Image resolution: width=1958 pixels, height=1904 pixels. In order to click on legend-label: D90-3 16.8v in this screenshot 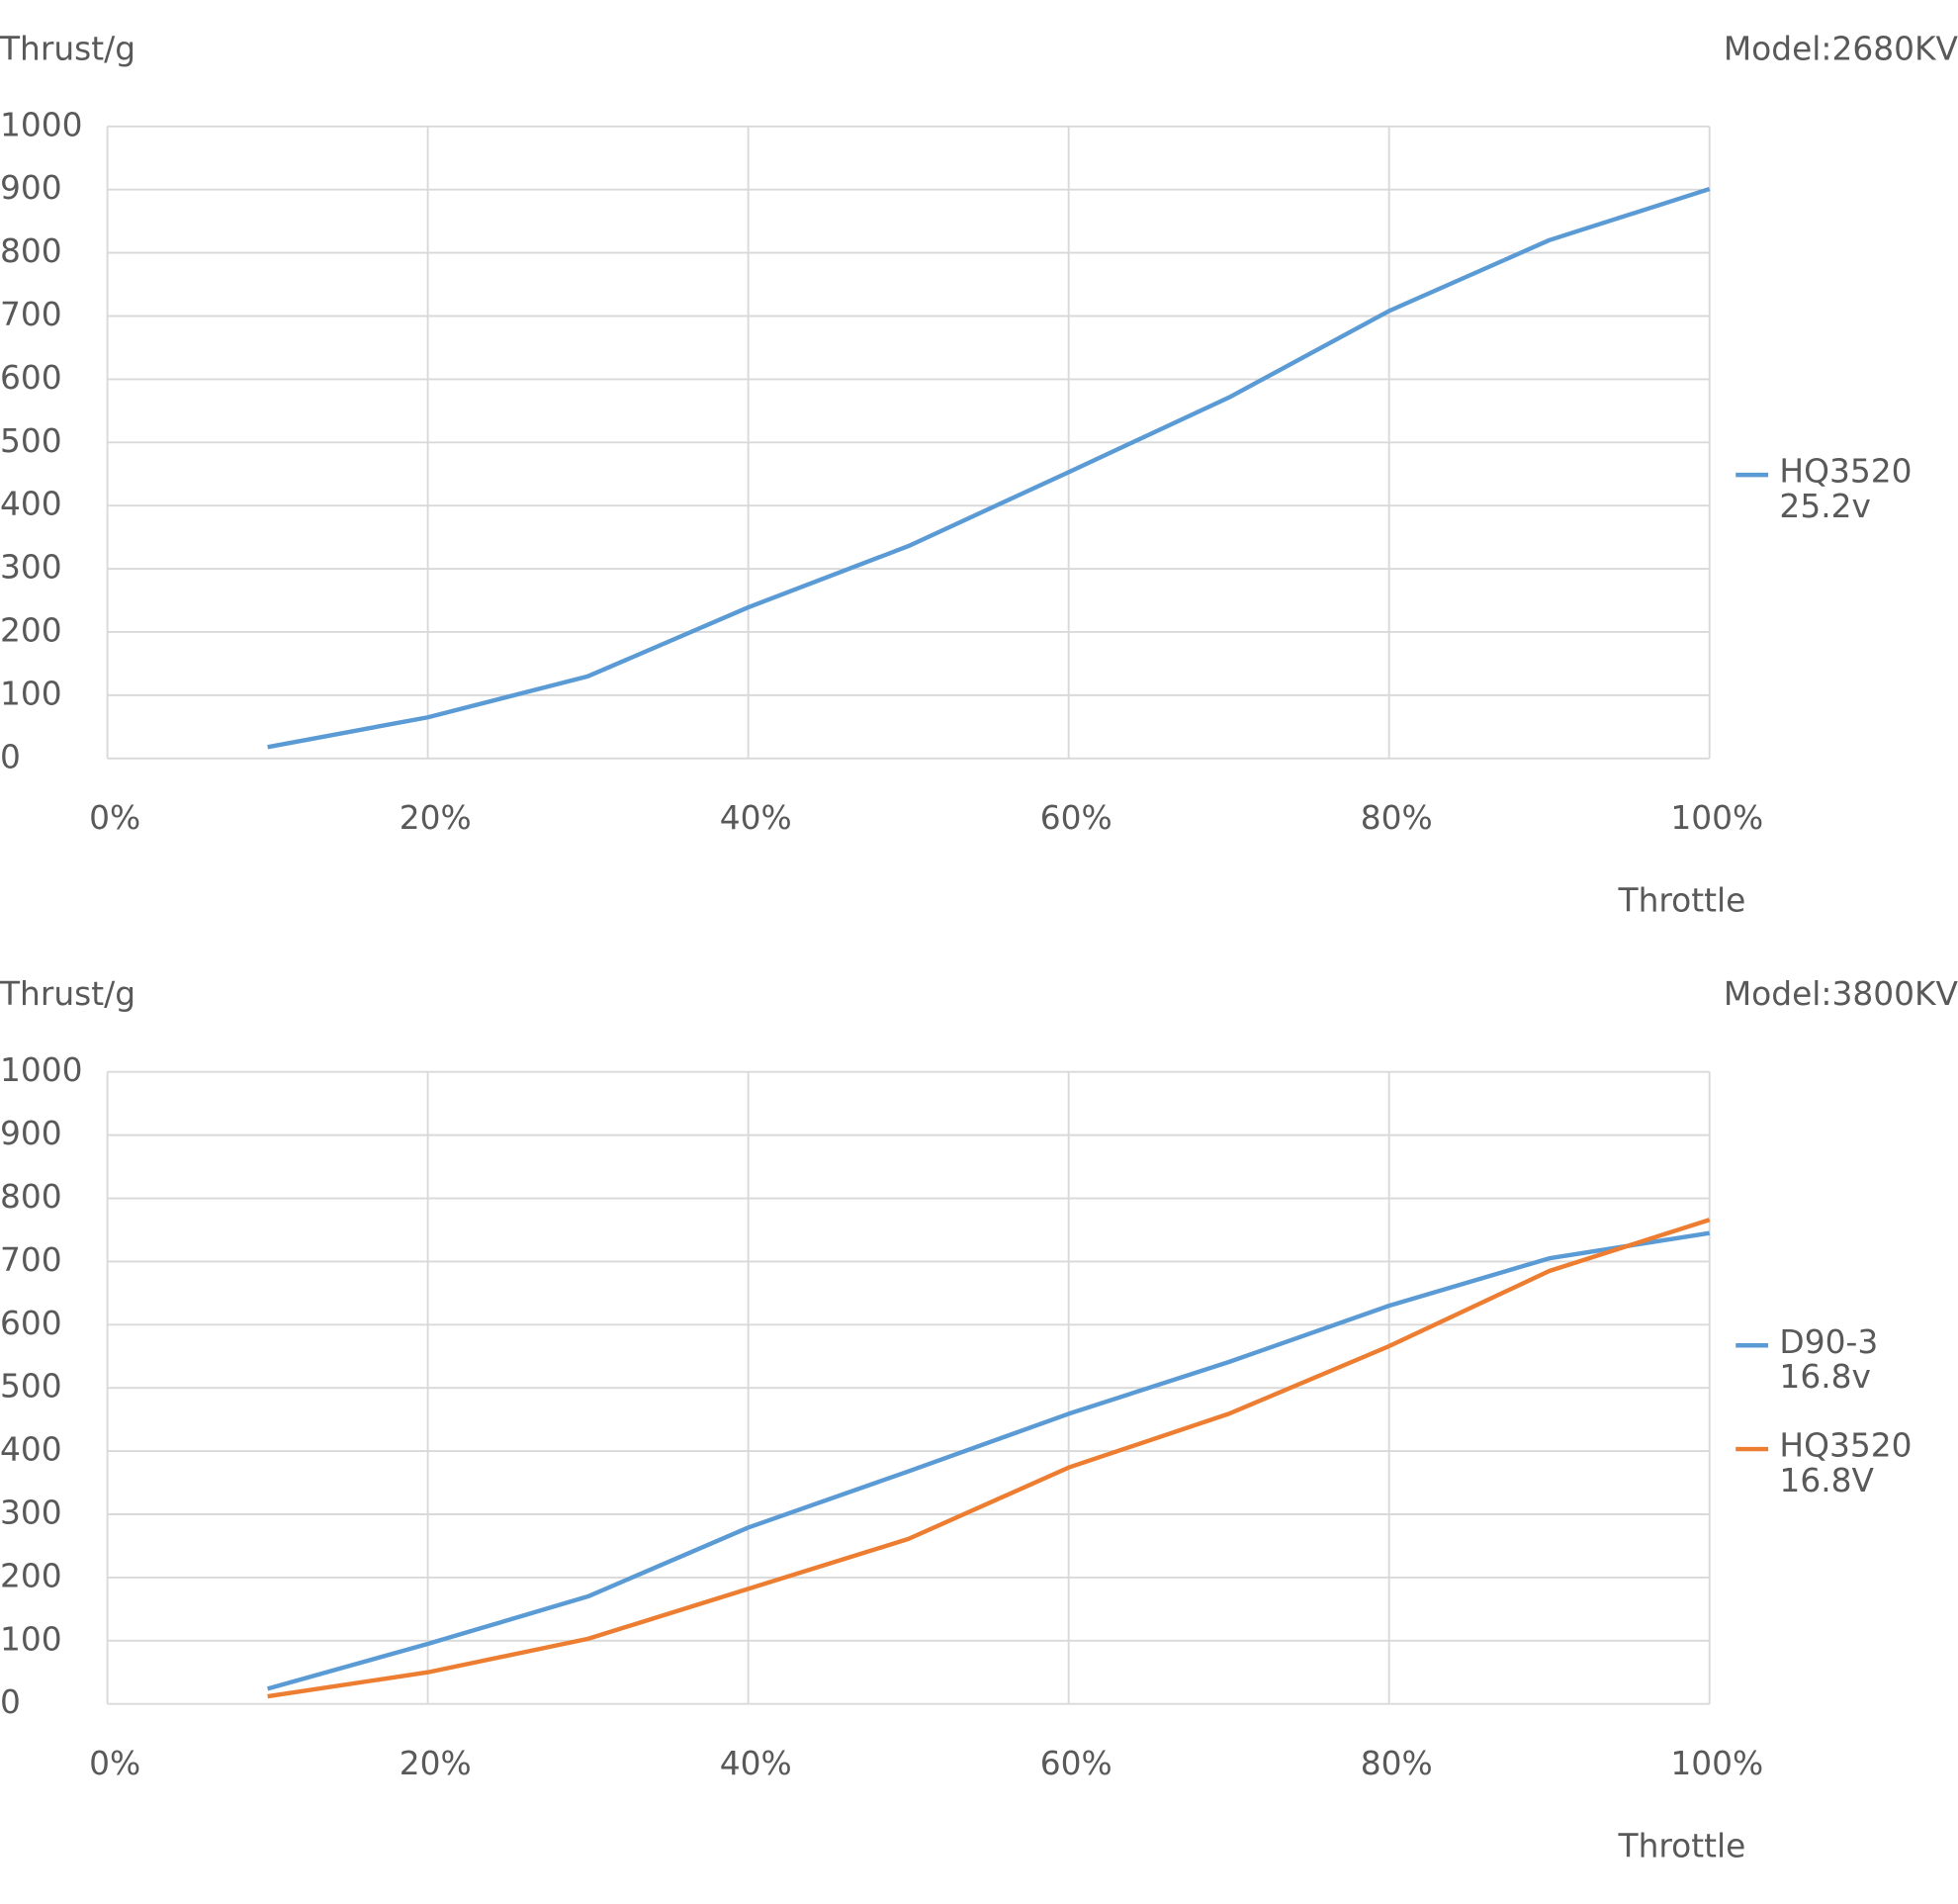, I will do `click(1829, 1361)`.